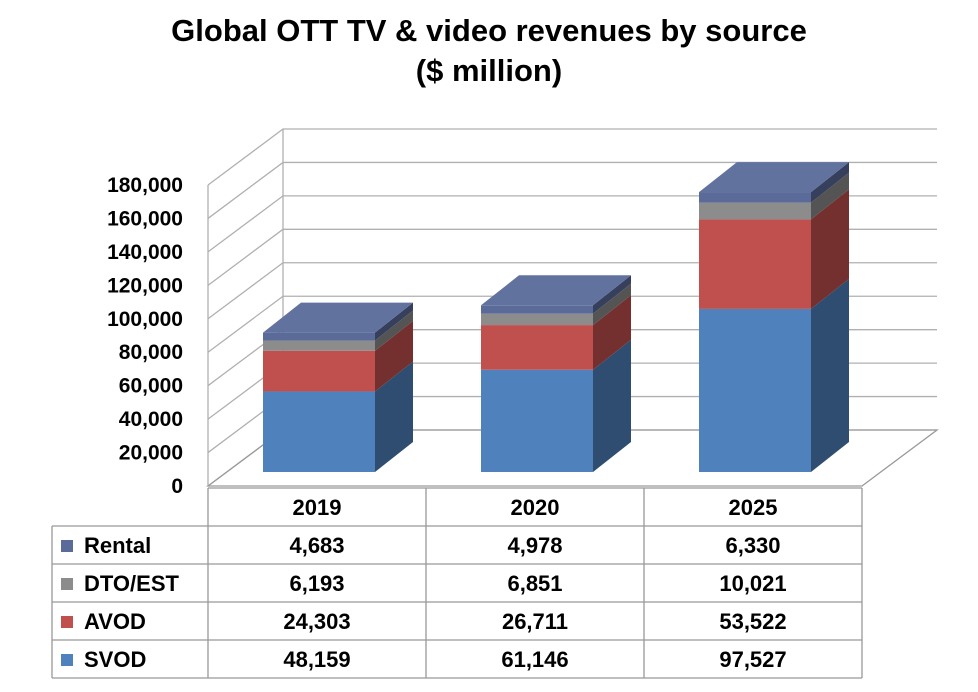 This screenshot has width=978, height=692. I want to click on bar-rental-2019, so click(319, 336).